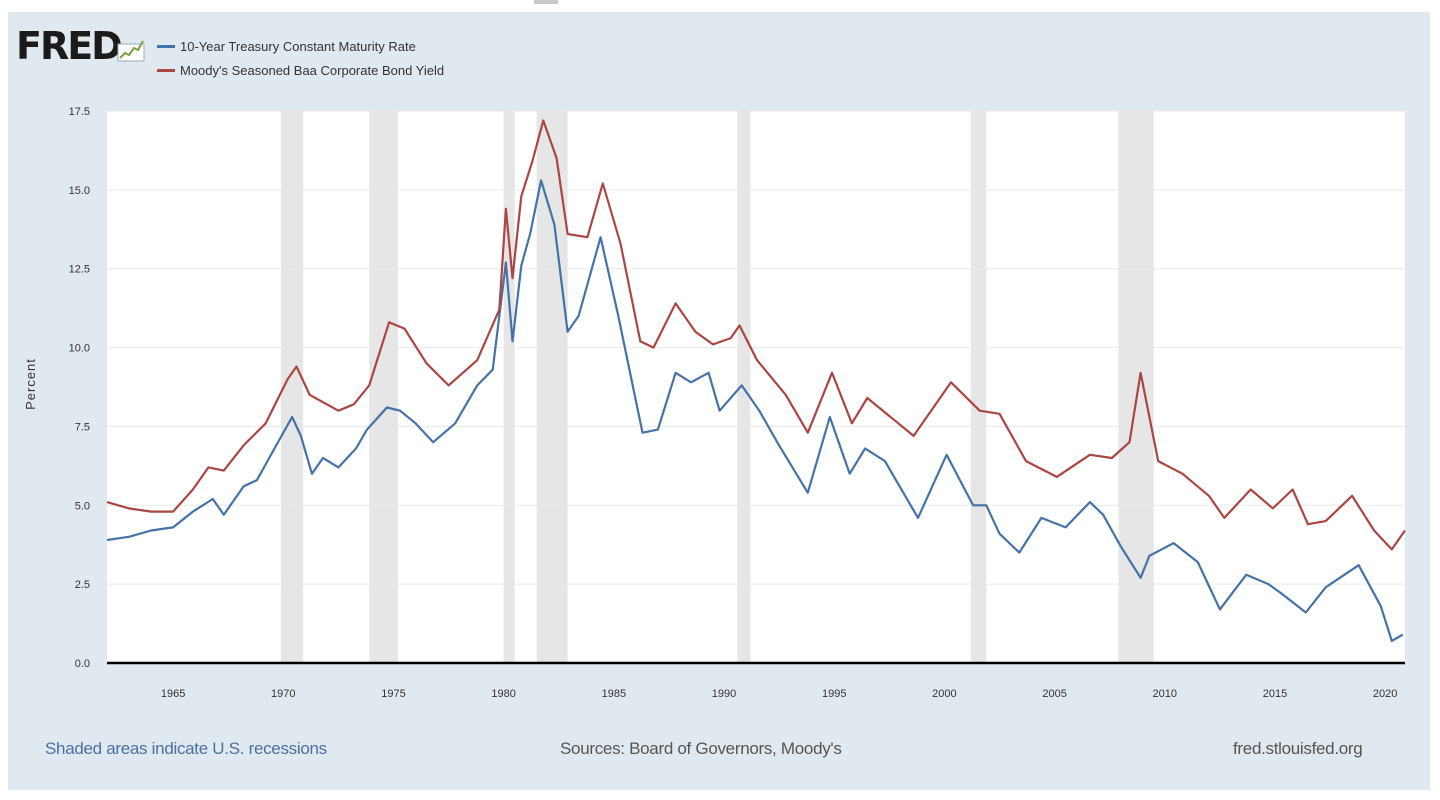 Image resolution: width=1440 pixels, height=800 pixels. I want to click on legend-swatch-baa, so click(166, 70).